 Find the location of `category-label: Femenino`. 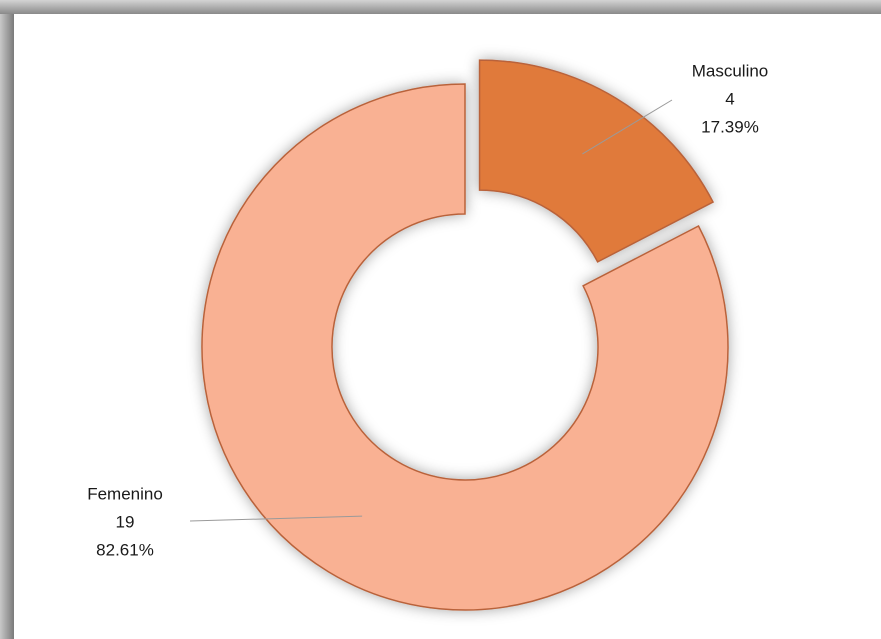

category-label: Femenino is located at coordinates (125, 493).